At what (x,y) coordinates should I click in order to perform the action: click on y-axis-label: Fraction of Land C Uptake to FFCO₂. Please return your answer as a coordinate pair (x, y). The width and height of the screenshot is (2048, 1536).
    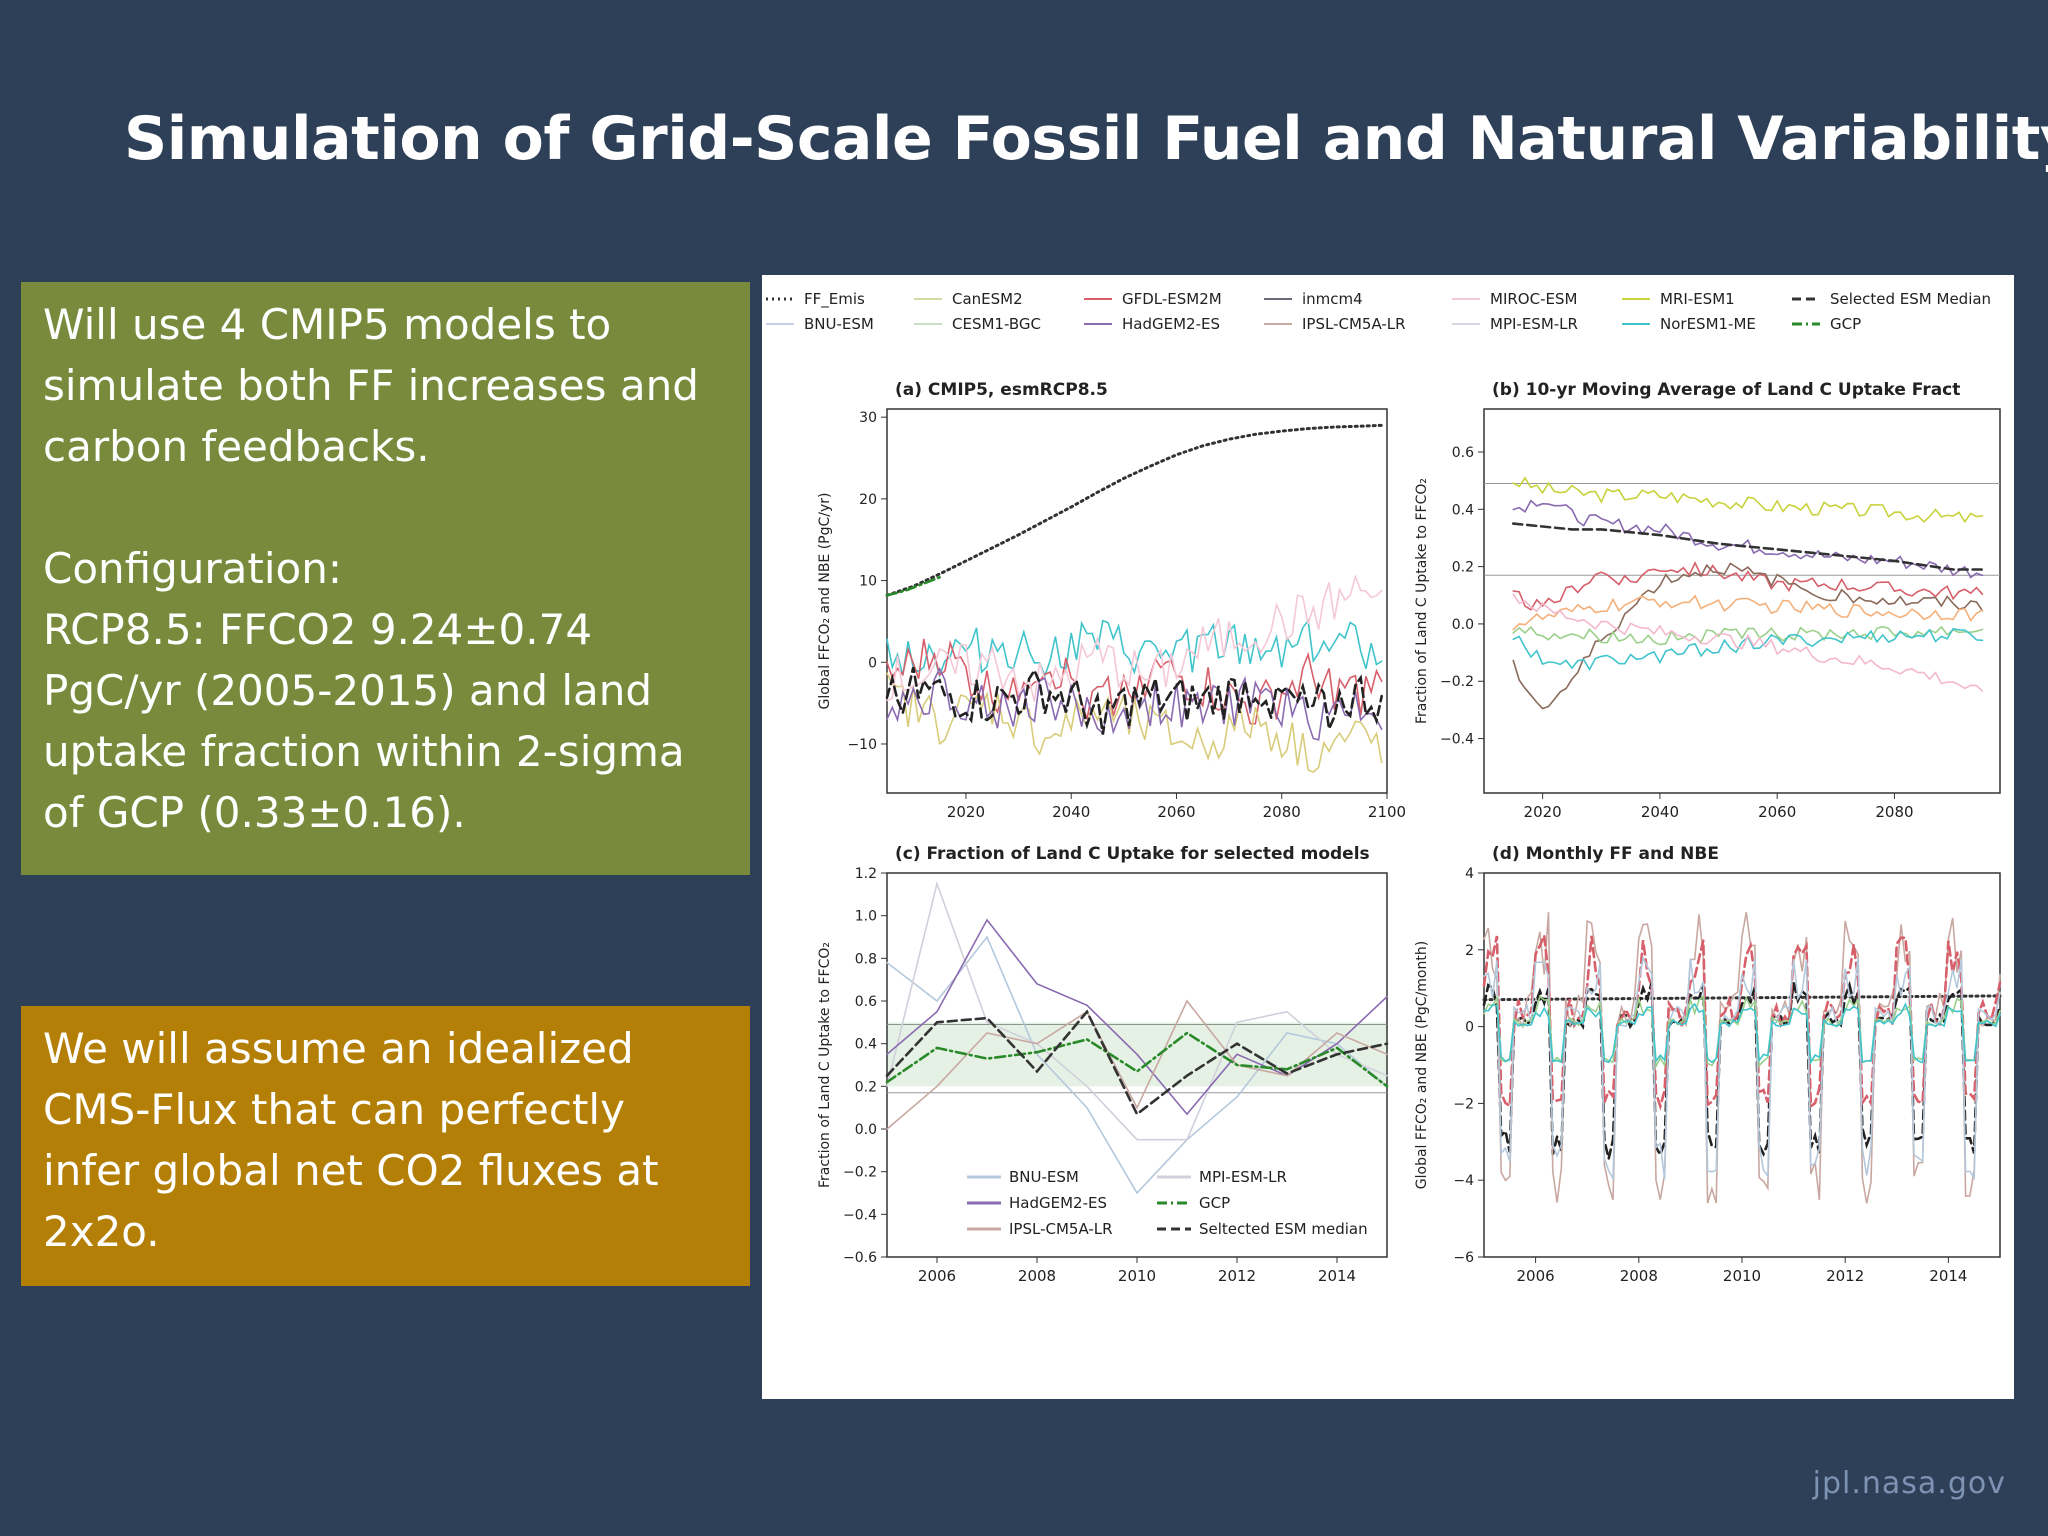
    Looking at the image, I should click on (825, 1065).